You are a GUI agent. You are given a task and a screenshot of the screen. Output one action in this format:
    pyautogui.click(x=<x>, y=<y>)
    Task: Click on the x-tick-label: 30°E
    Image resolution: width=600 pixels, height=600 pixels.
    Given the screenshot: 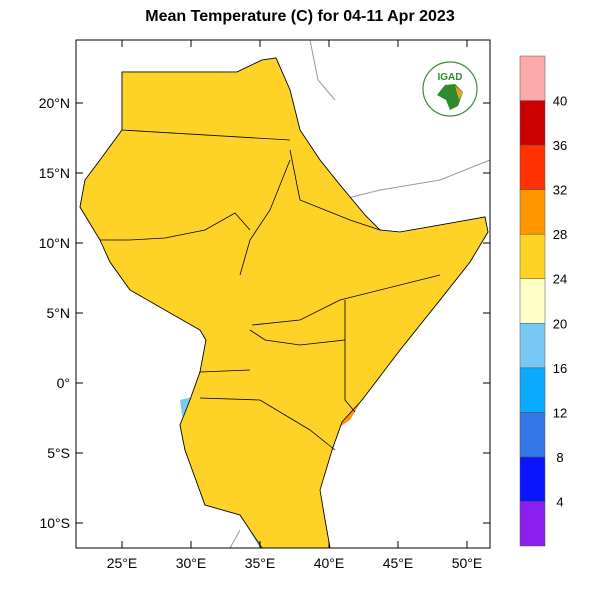 What is the action you would take?
    pyautogui.click(x=191, y=563)
    